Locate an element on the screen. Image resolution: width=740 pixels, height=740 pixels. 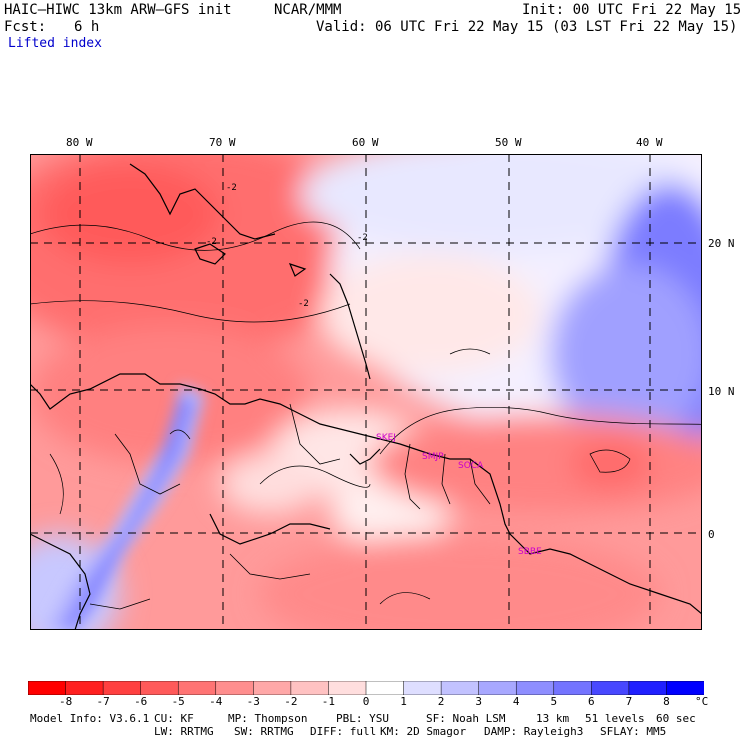
colorbar-level-label: -6 is located at coordinates (141, 701).